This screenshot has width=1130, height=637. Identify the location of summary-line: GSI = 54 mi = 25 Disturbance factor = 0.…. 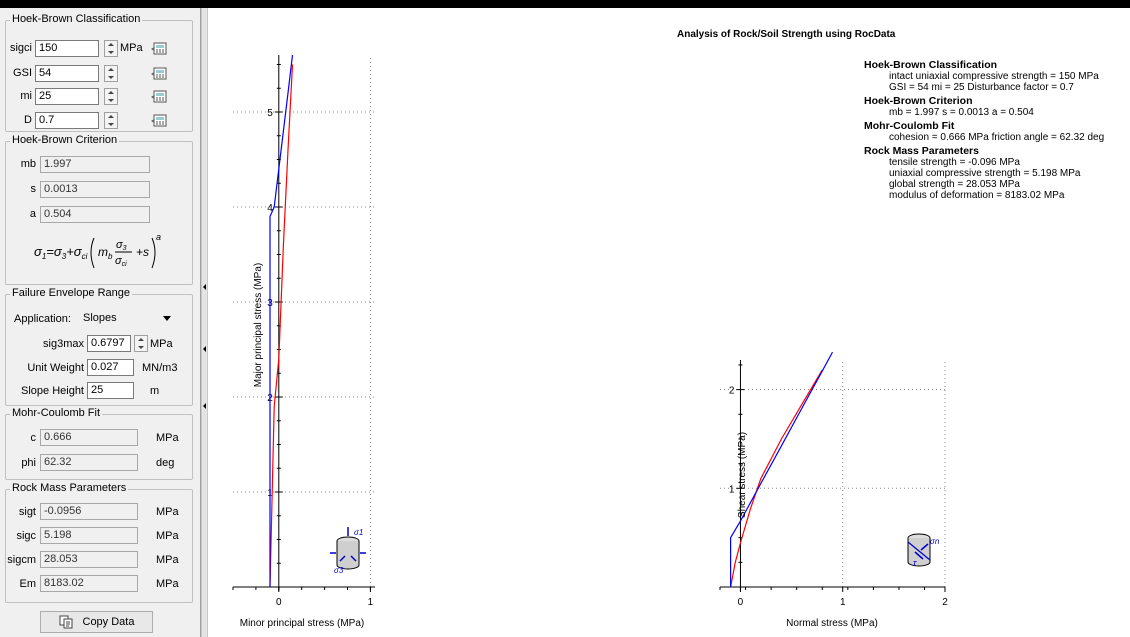
(981, 87).